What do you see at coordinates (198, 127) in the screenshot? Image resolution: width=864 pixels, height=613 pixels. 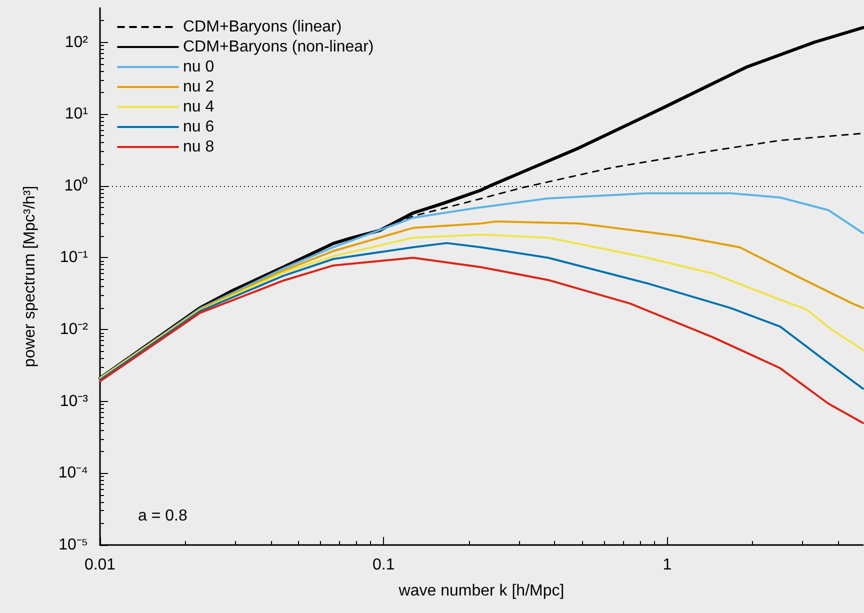 I see `legend-label: nu 6` at bounding box center [198, 127].